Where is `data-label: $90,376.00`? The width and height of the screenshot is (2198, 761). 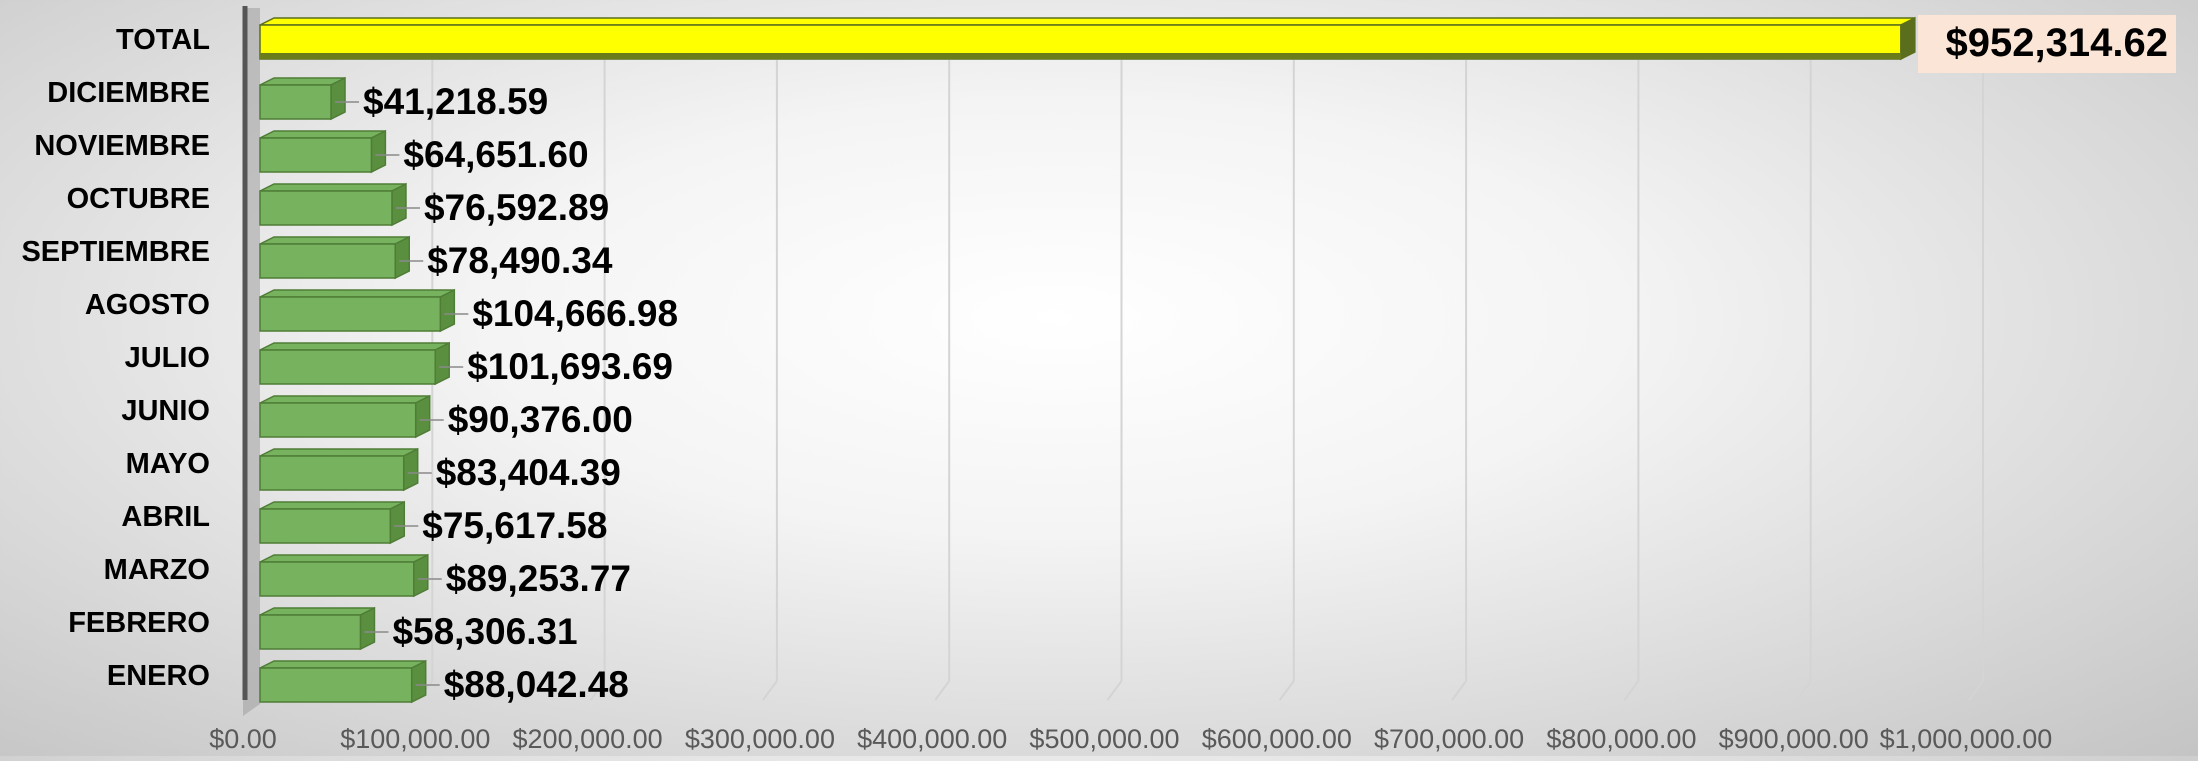
data-label: $90,376.00 is located at coordinates (540, 419).